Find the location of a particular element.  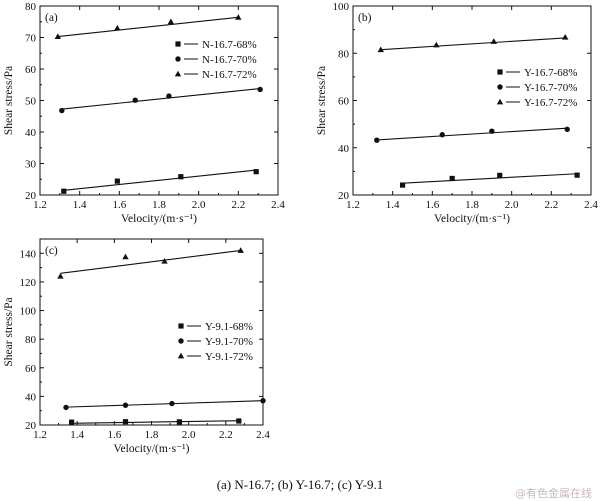

y-tick-label: 30 is located at coordinates (31, 165).